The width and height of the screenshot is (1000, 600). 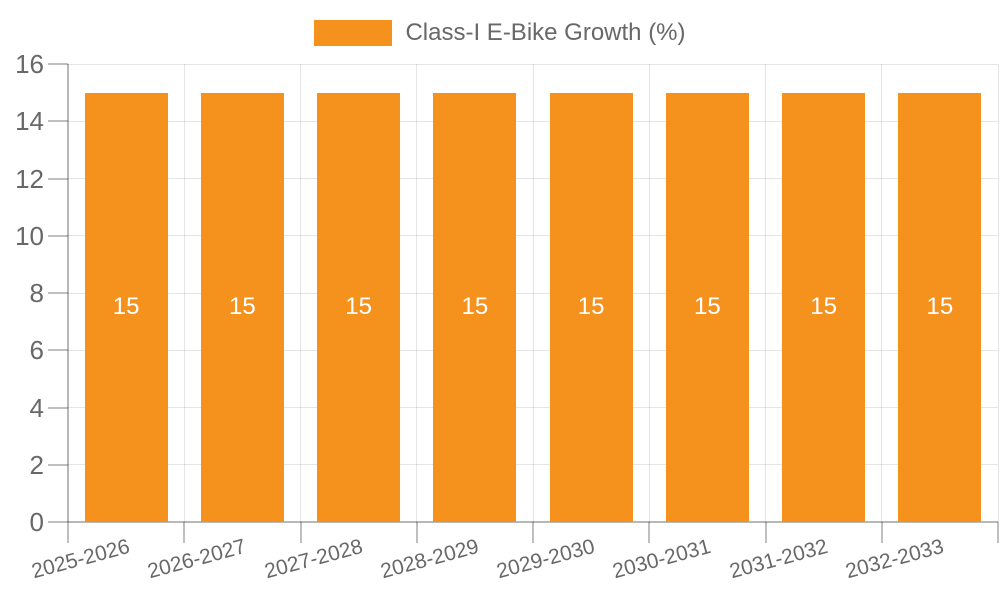 I want to click on y-tick-label: 8, so click(x=36, y=293).